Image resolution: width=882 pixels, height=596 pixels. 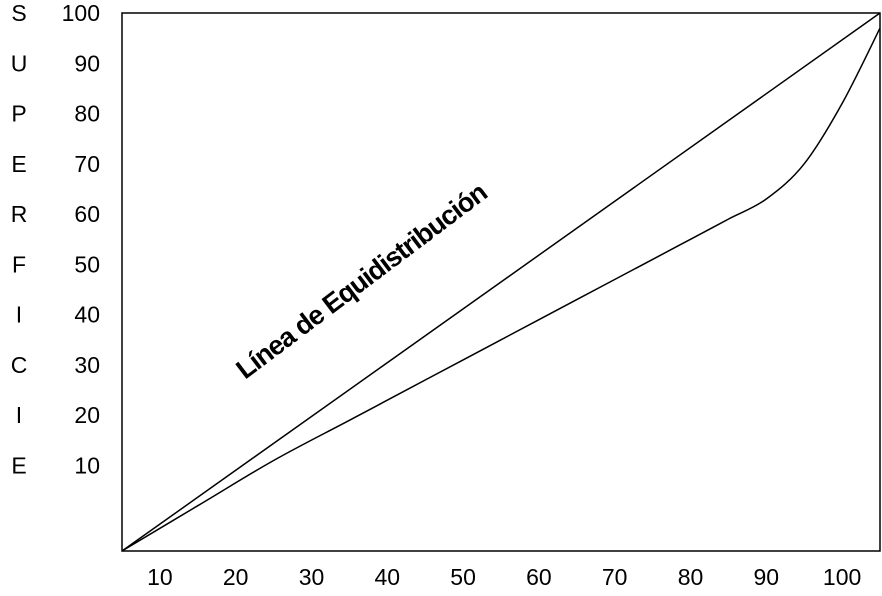 I want to click on x-tick-label: 100, so click(x=842, y=577).